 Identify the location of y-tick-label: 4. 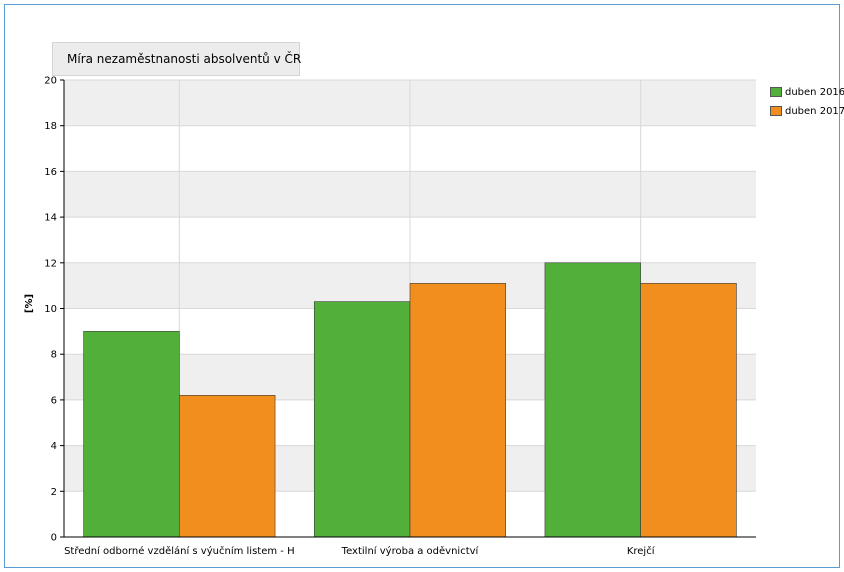
(54, 446).